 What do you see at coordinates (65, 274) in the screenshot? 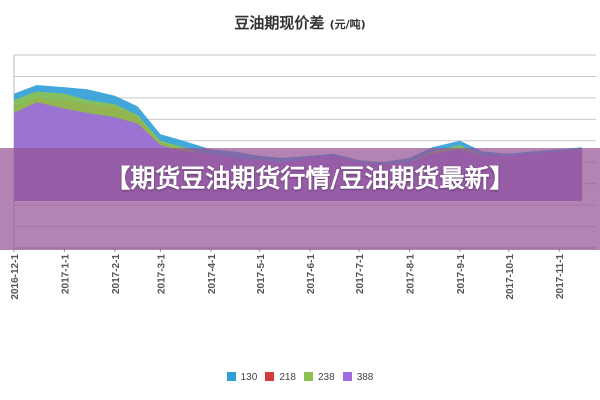
I see `x-tick-label: 2017-1-1` at bounding box center [65, 274].